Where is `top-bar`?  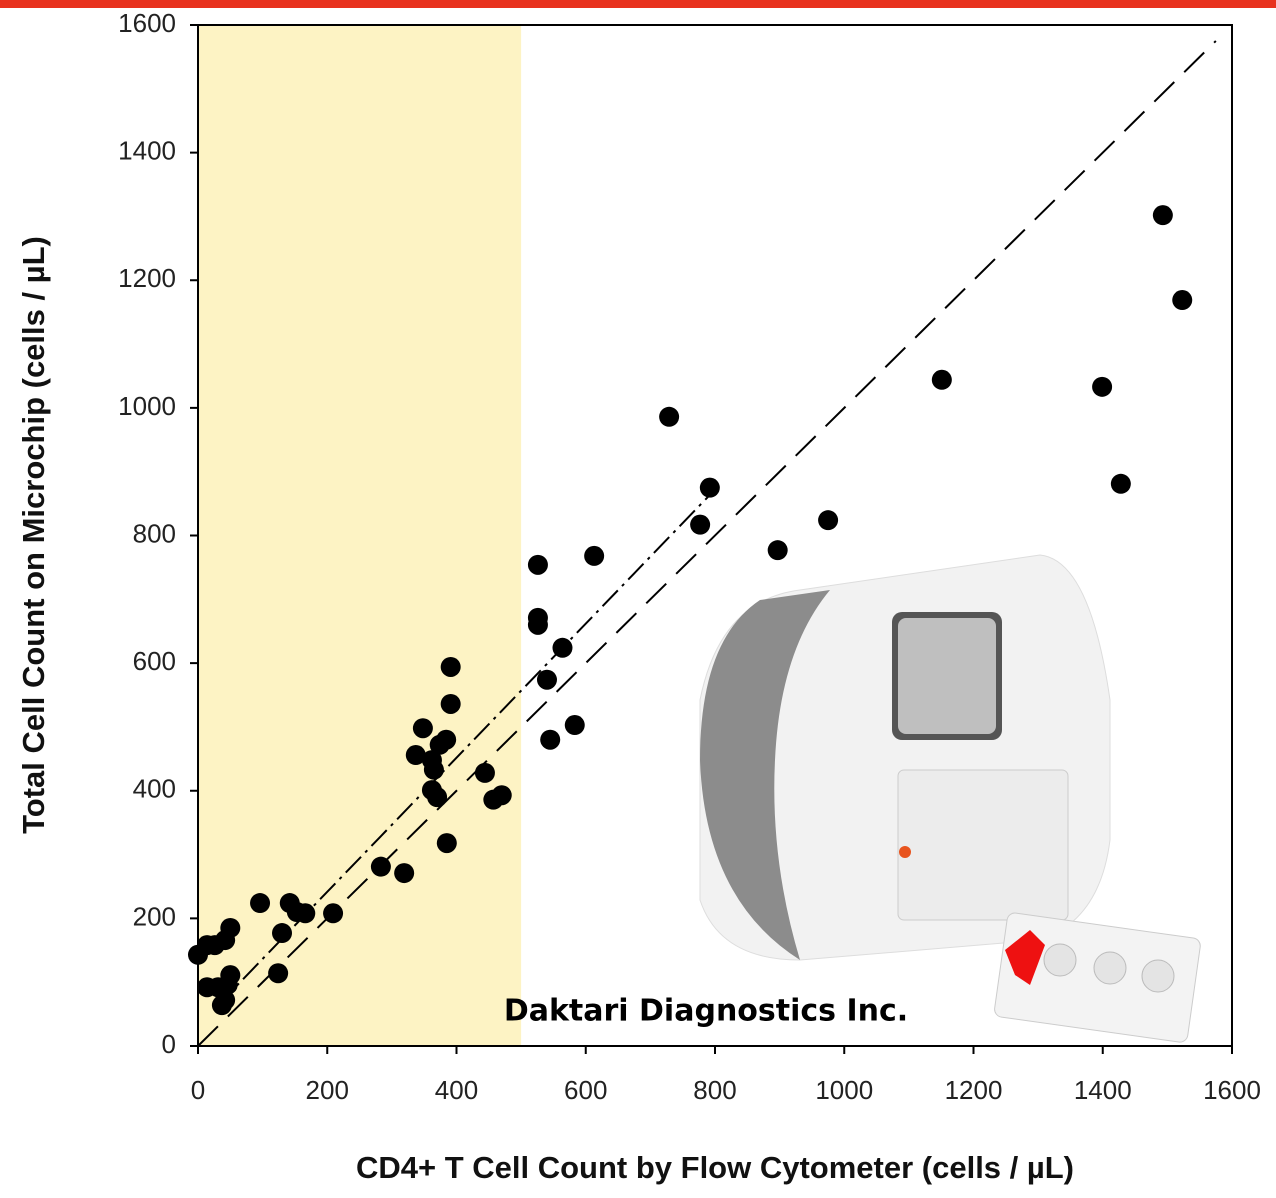
top-bar is located at coordinates (638, 4).